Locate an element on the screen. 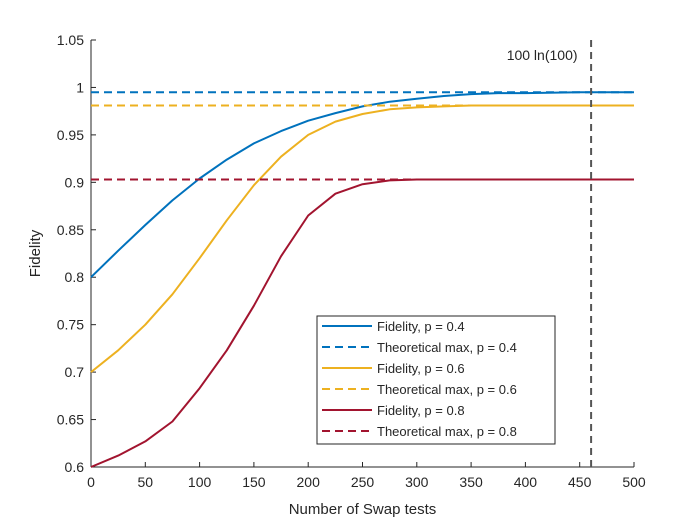  x-tick-label: 250 is located at coordinates (363, 482).